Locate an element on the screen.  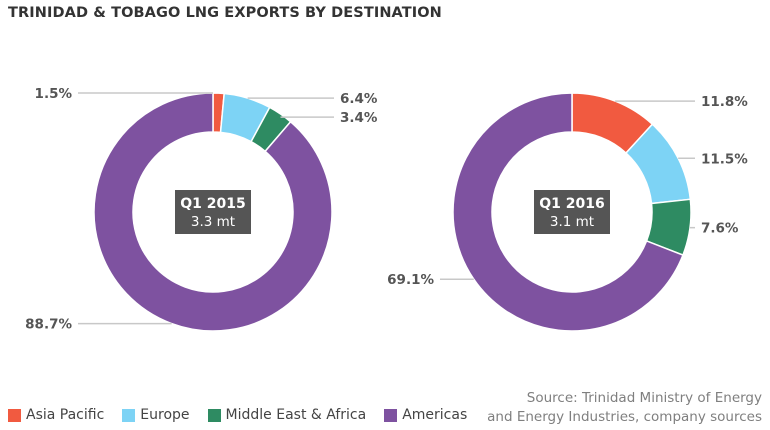
legend-item-europe: Europe is located at coordinates (156, 415).